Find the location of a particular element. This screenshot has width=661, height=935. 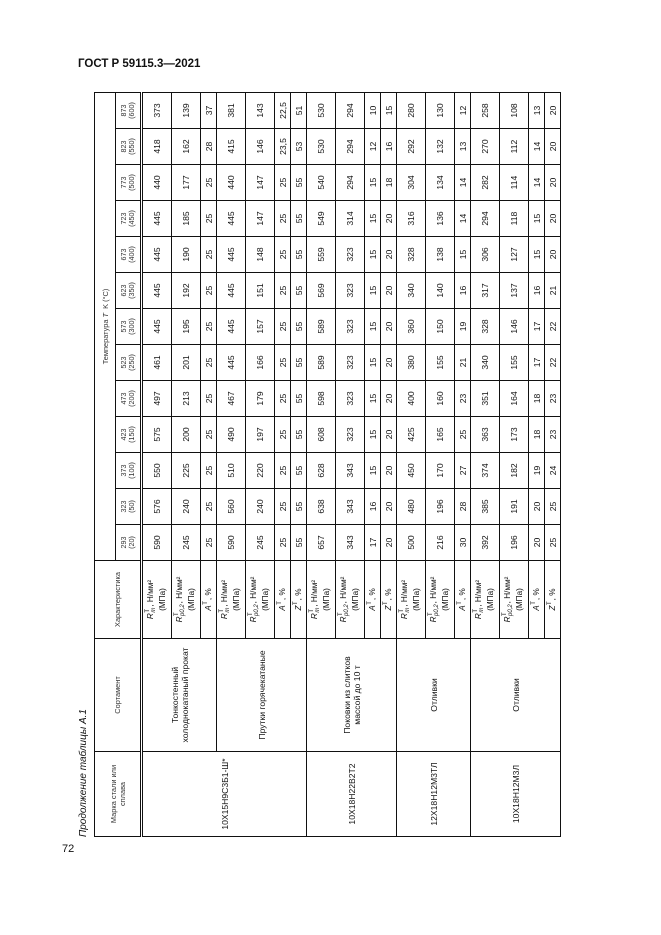

value-cell: 51 is located at coordinates (298, 110).